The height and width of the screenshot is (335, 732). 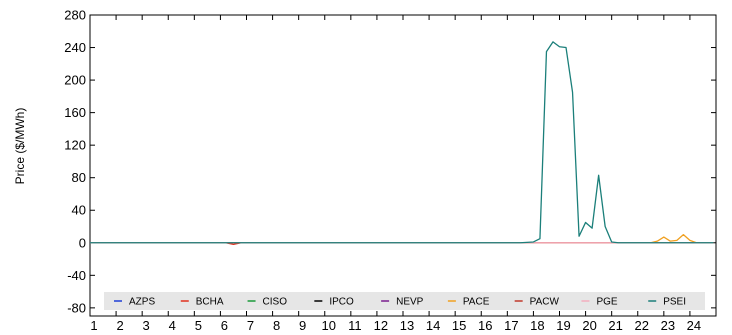 I want to click on legend-label-bcha: BCHA, so click(x=210, y=302).